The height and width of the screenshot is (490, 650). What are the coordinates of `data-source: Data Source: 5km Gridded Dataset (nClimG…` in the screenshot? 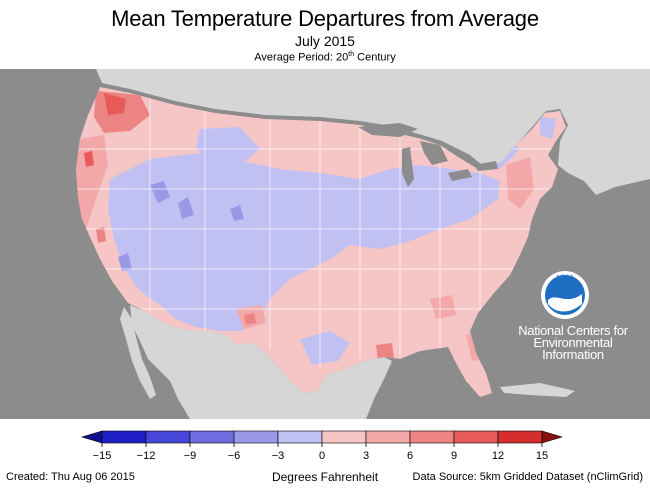 It's located at (527, 477).